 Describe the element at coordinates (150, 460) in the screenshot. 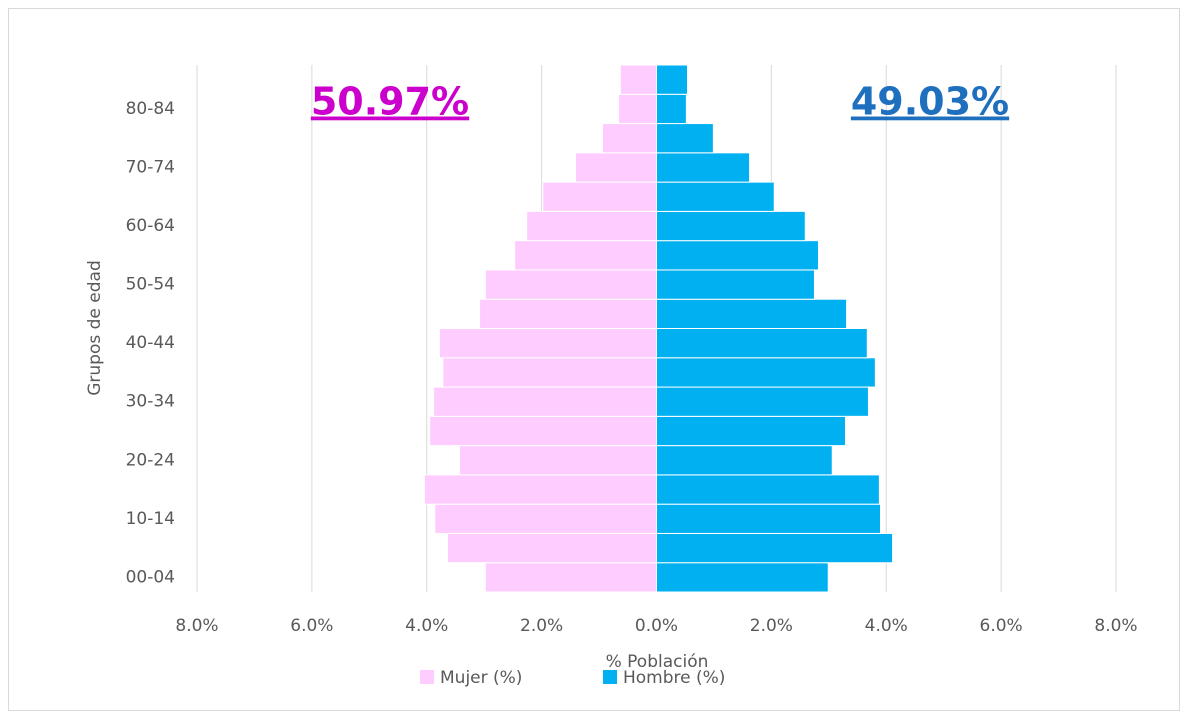

I see `y-tick-label: 20-24` at that location.